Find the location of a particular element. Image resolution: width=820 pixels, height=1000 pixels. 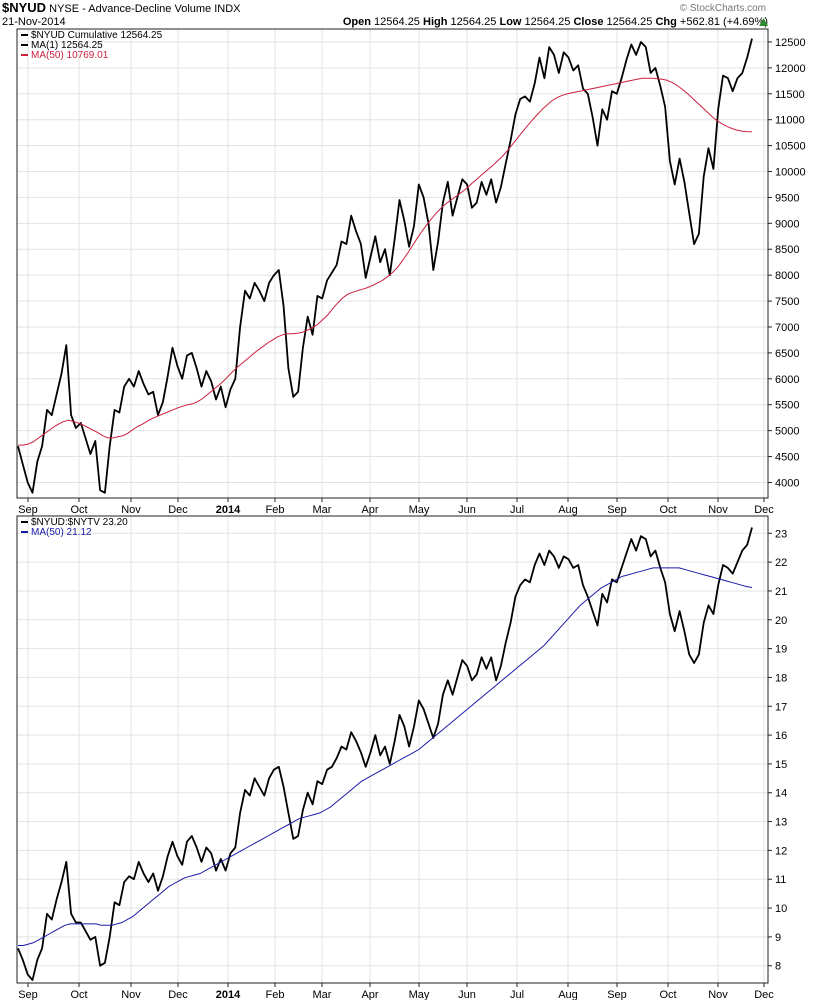

triangle-up-icon is located at coordinates (763, 22).